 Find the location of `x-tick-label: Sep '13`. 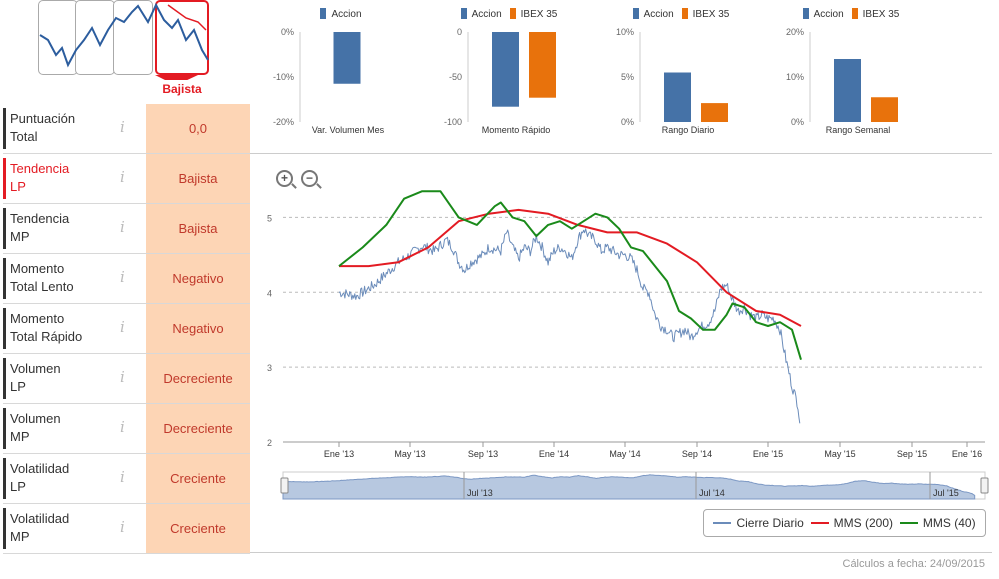

x-tick-label: Sep '13 is located at coordinates (483, 454).